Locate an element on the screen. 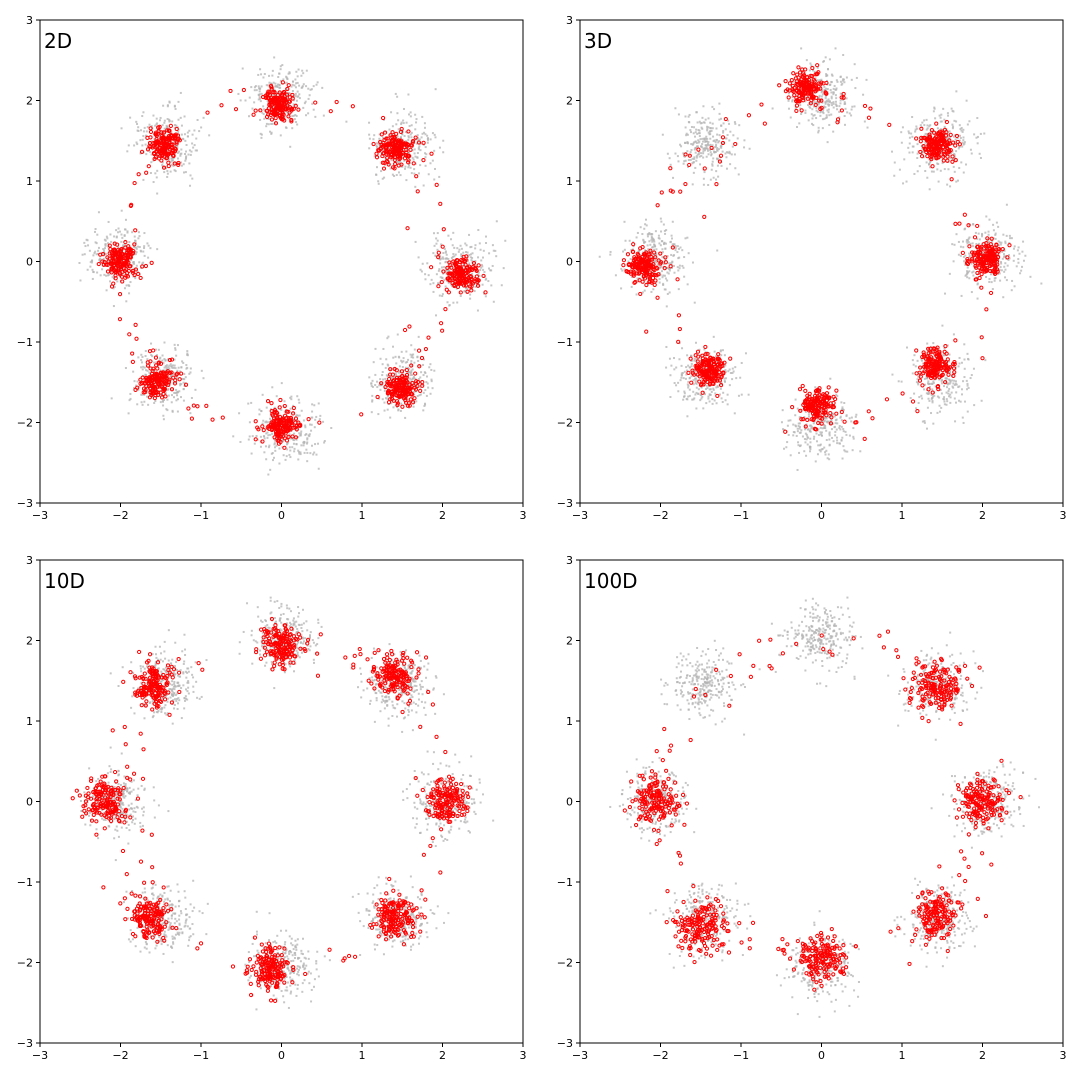  panel-title: 2D is located at coordinates (58, 41).